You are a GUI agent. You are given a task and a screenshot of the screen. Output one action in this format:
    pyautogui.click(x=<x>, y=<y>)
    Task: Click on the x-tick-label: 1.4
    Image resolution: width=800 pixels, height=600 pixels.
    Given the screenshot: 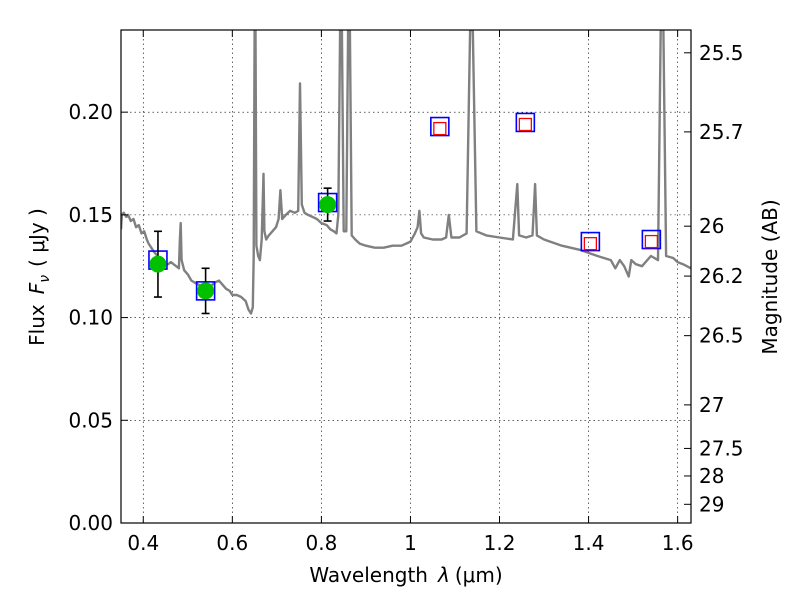 What is the action you would take?
    pyautogui.click(x=589, y=543)
    